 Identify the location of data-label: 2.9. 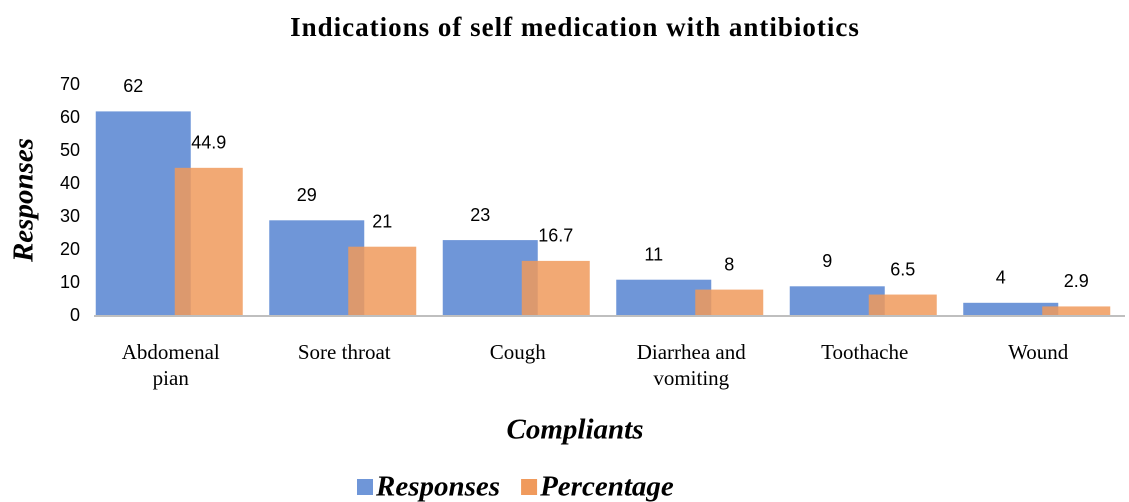
(1076, 281).